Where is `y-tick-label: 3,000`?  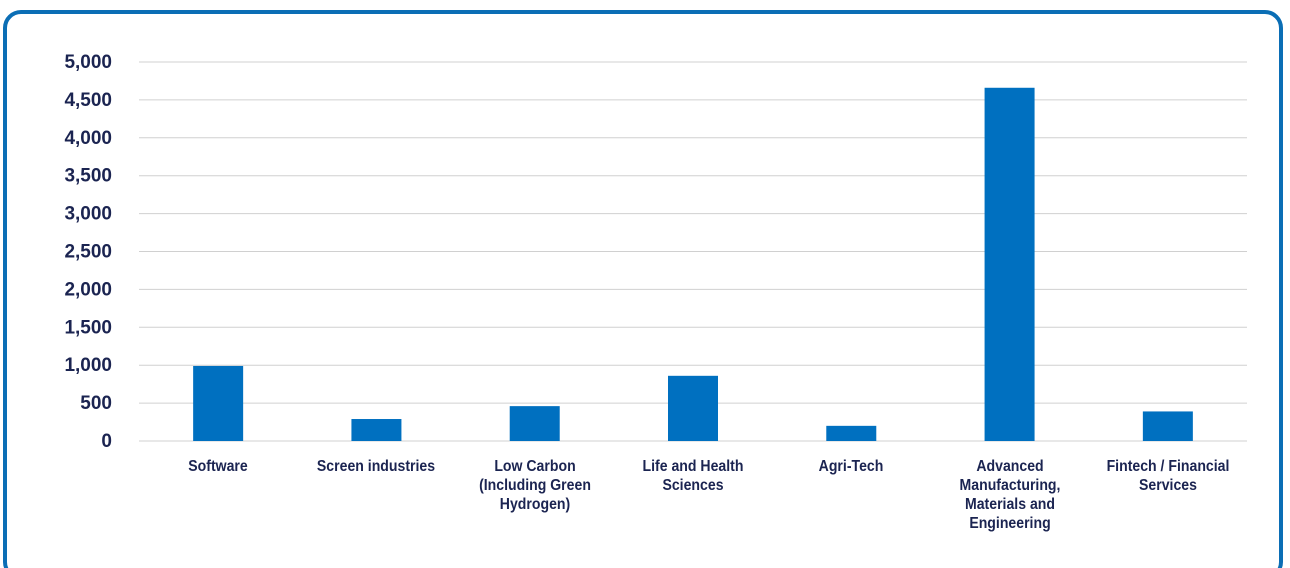 y-tick-label: 3,000 is located at coordinates (88, 214).